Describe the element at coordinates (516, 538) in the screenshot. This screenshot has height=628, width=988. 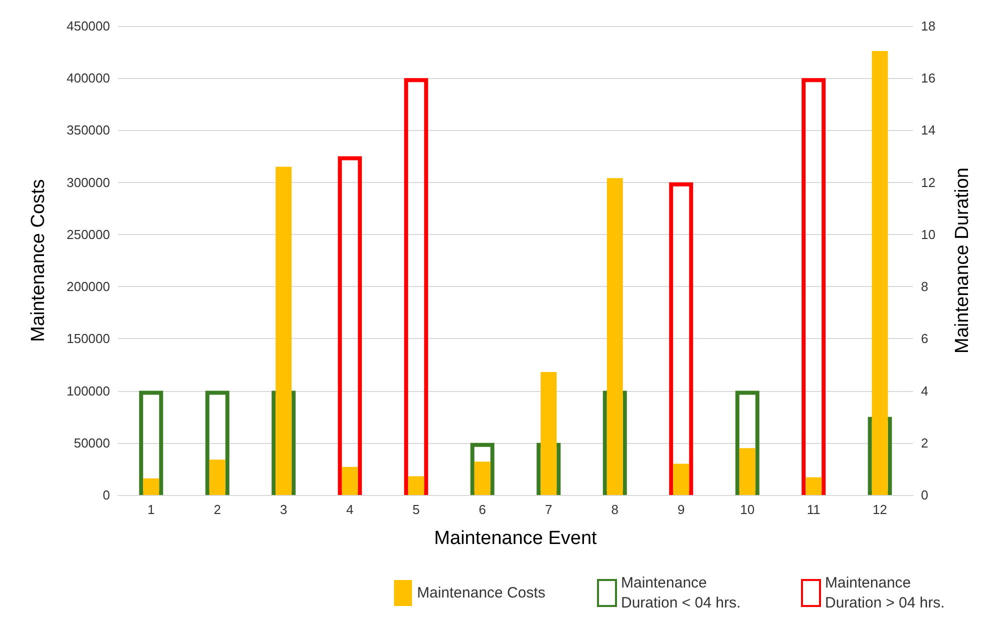
I see `x-axis-title: Maintenance Event` at that location.